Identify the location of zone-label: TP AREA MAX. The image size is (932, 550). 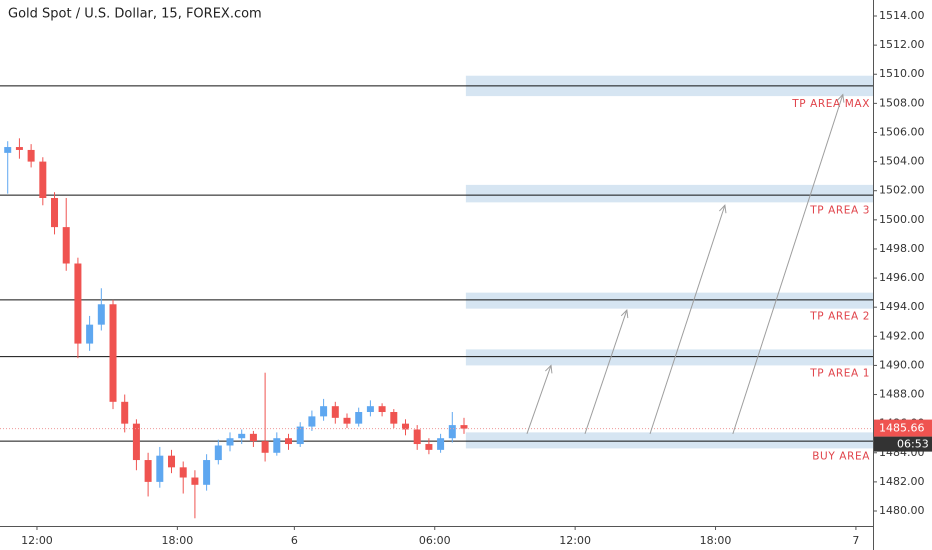
(830, 104).